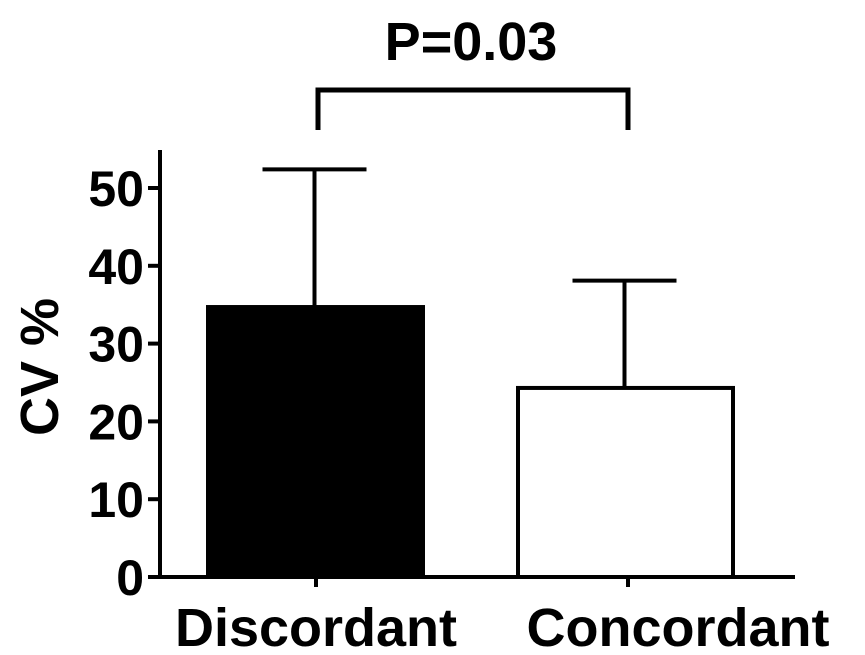  Describe the element at coordinates (625, 482) in the screenshot. I see `bar-concordant` at that location.